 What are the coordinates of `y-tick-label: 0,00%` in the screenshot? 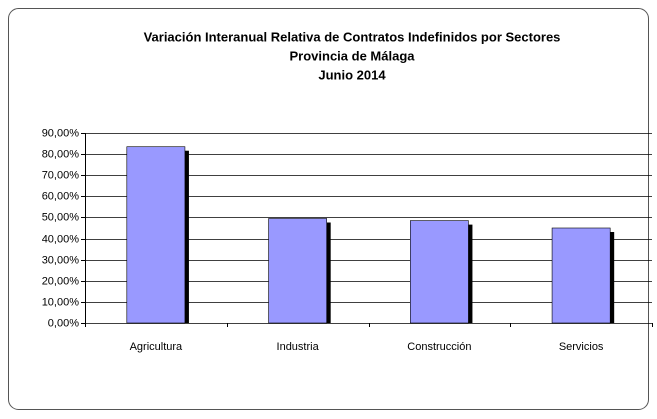 It's located at (63, 323).